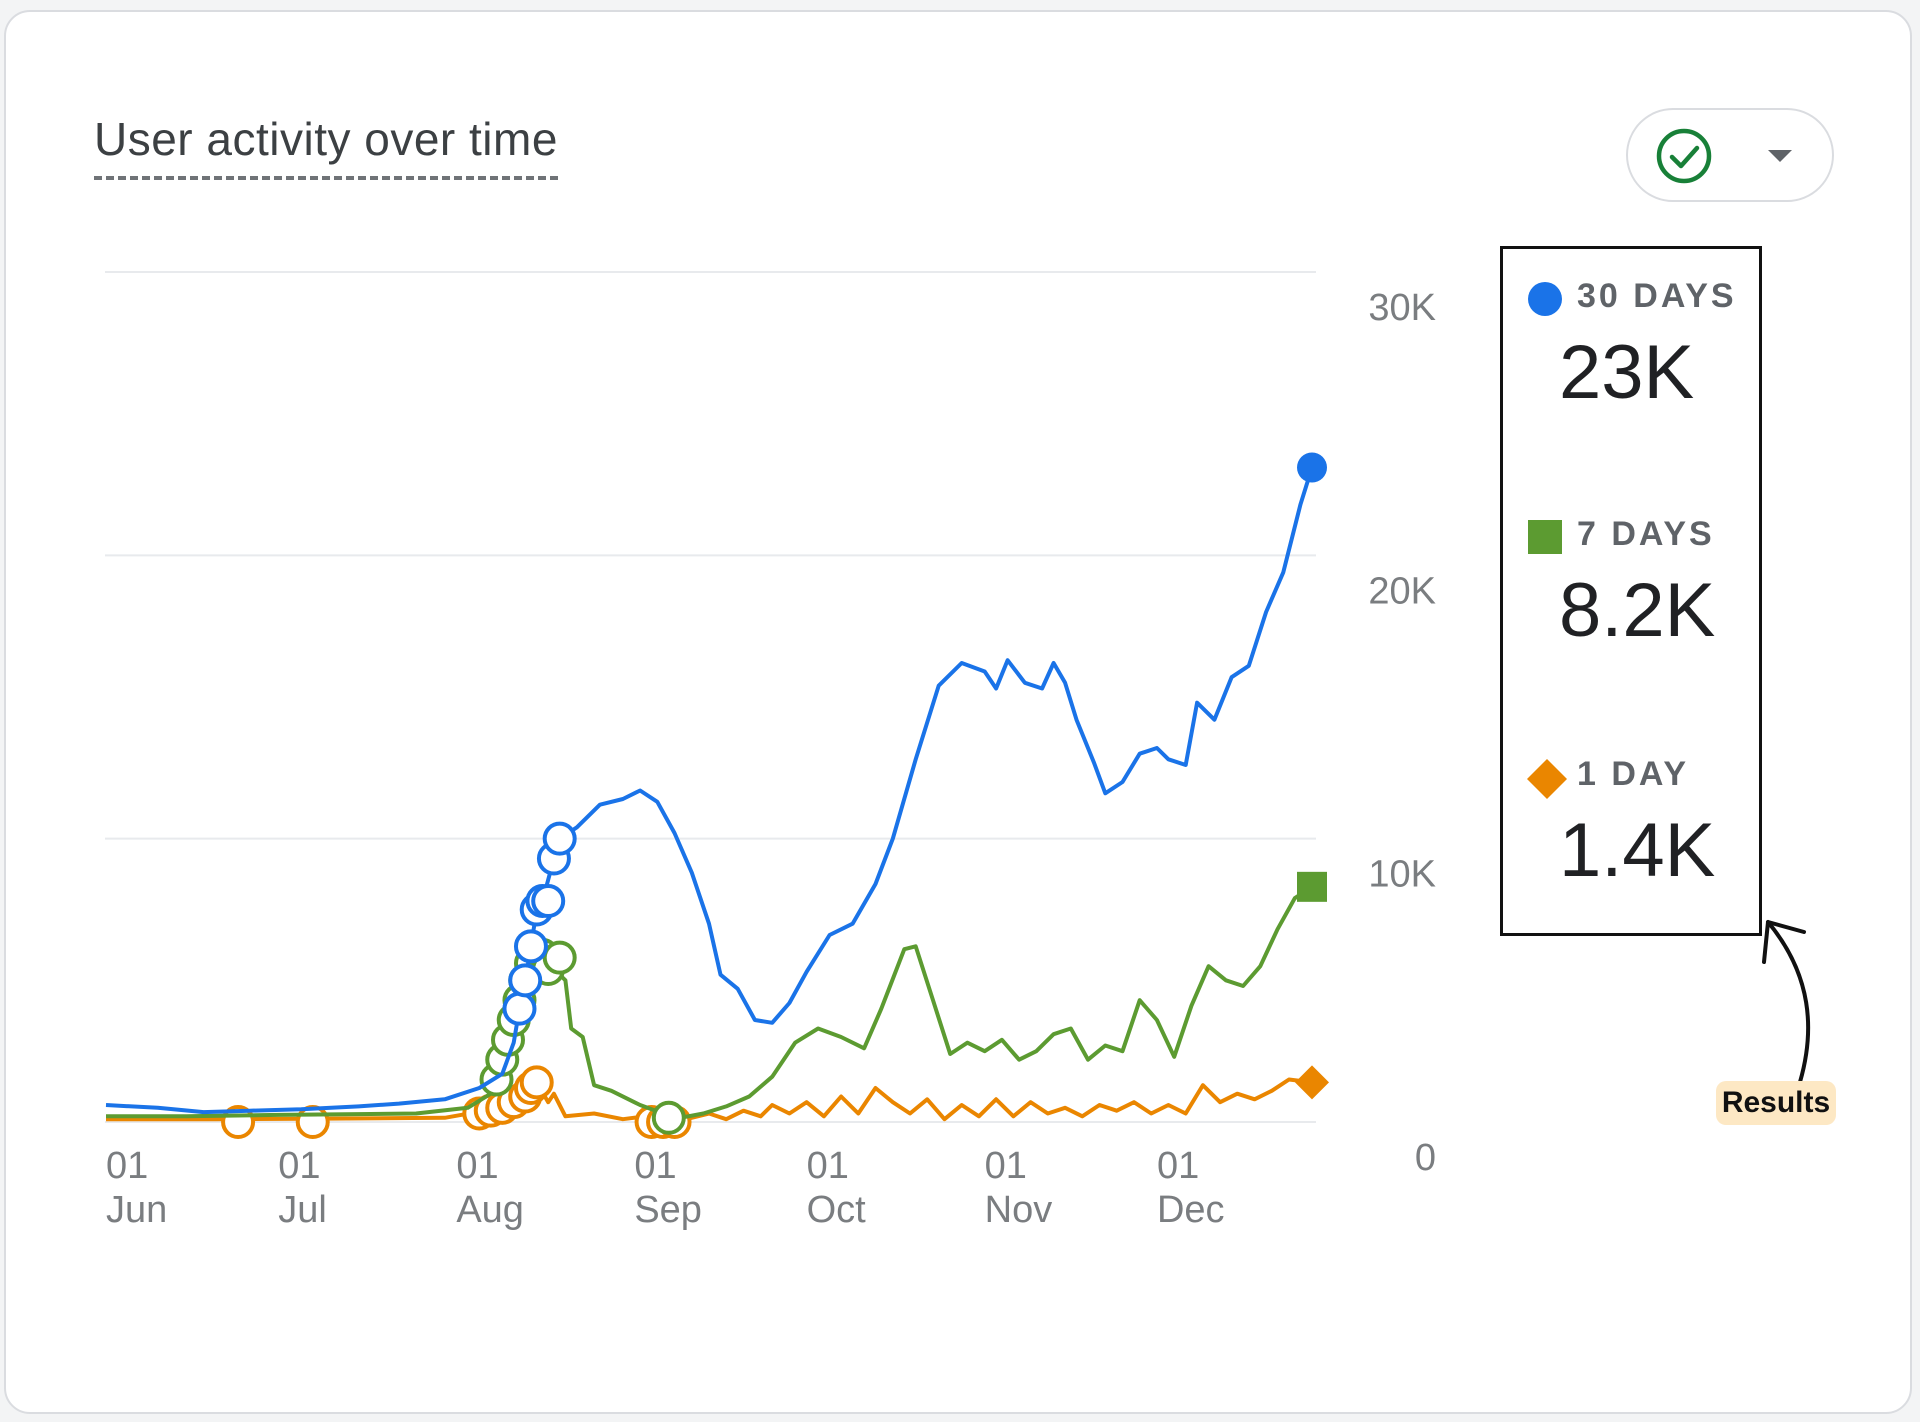 The height and width of the screenshot is (1422, 1920). I want to click on check-circle-icon, so click(1684, 156).